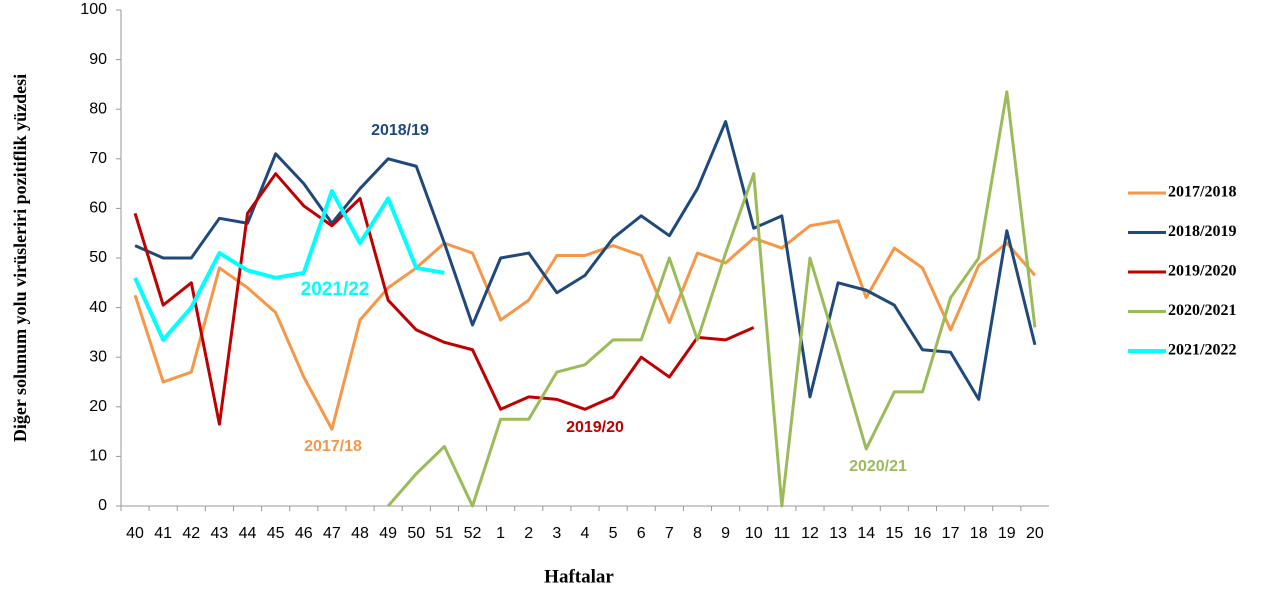 Image resolution: width=1282 pixels, height=596 pixels. I want to click on x-tick-label: 51, so click(444, 533).